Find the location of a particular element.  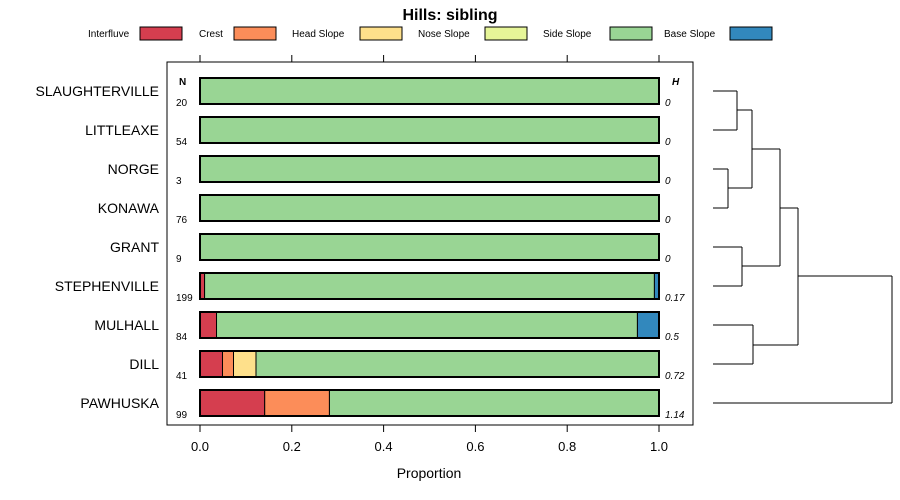

bar-row: SLAUGHTERVILLE 20 0 is located at coordinates (353, 93).